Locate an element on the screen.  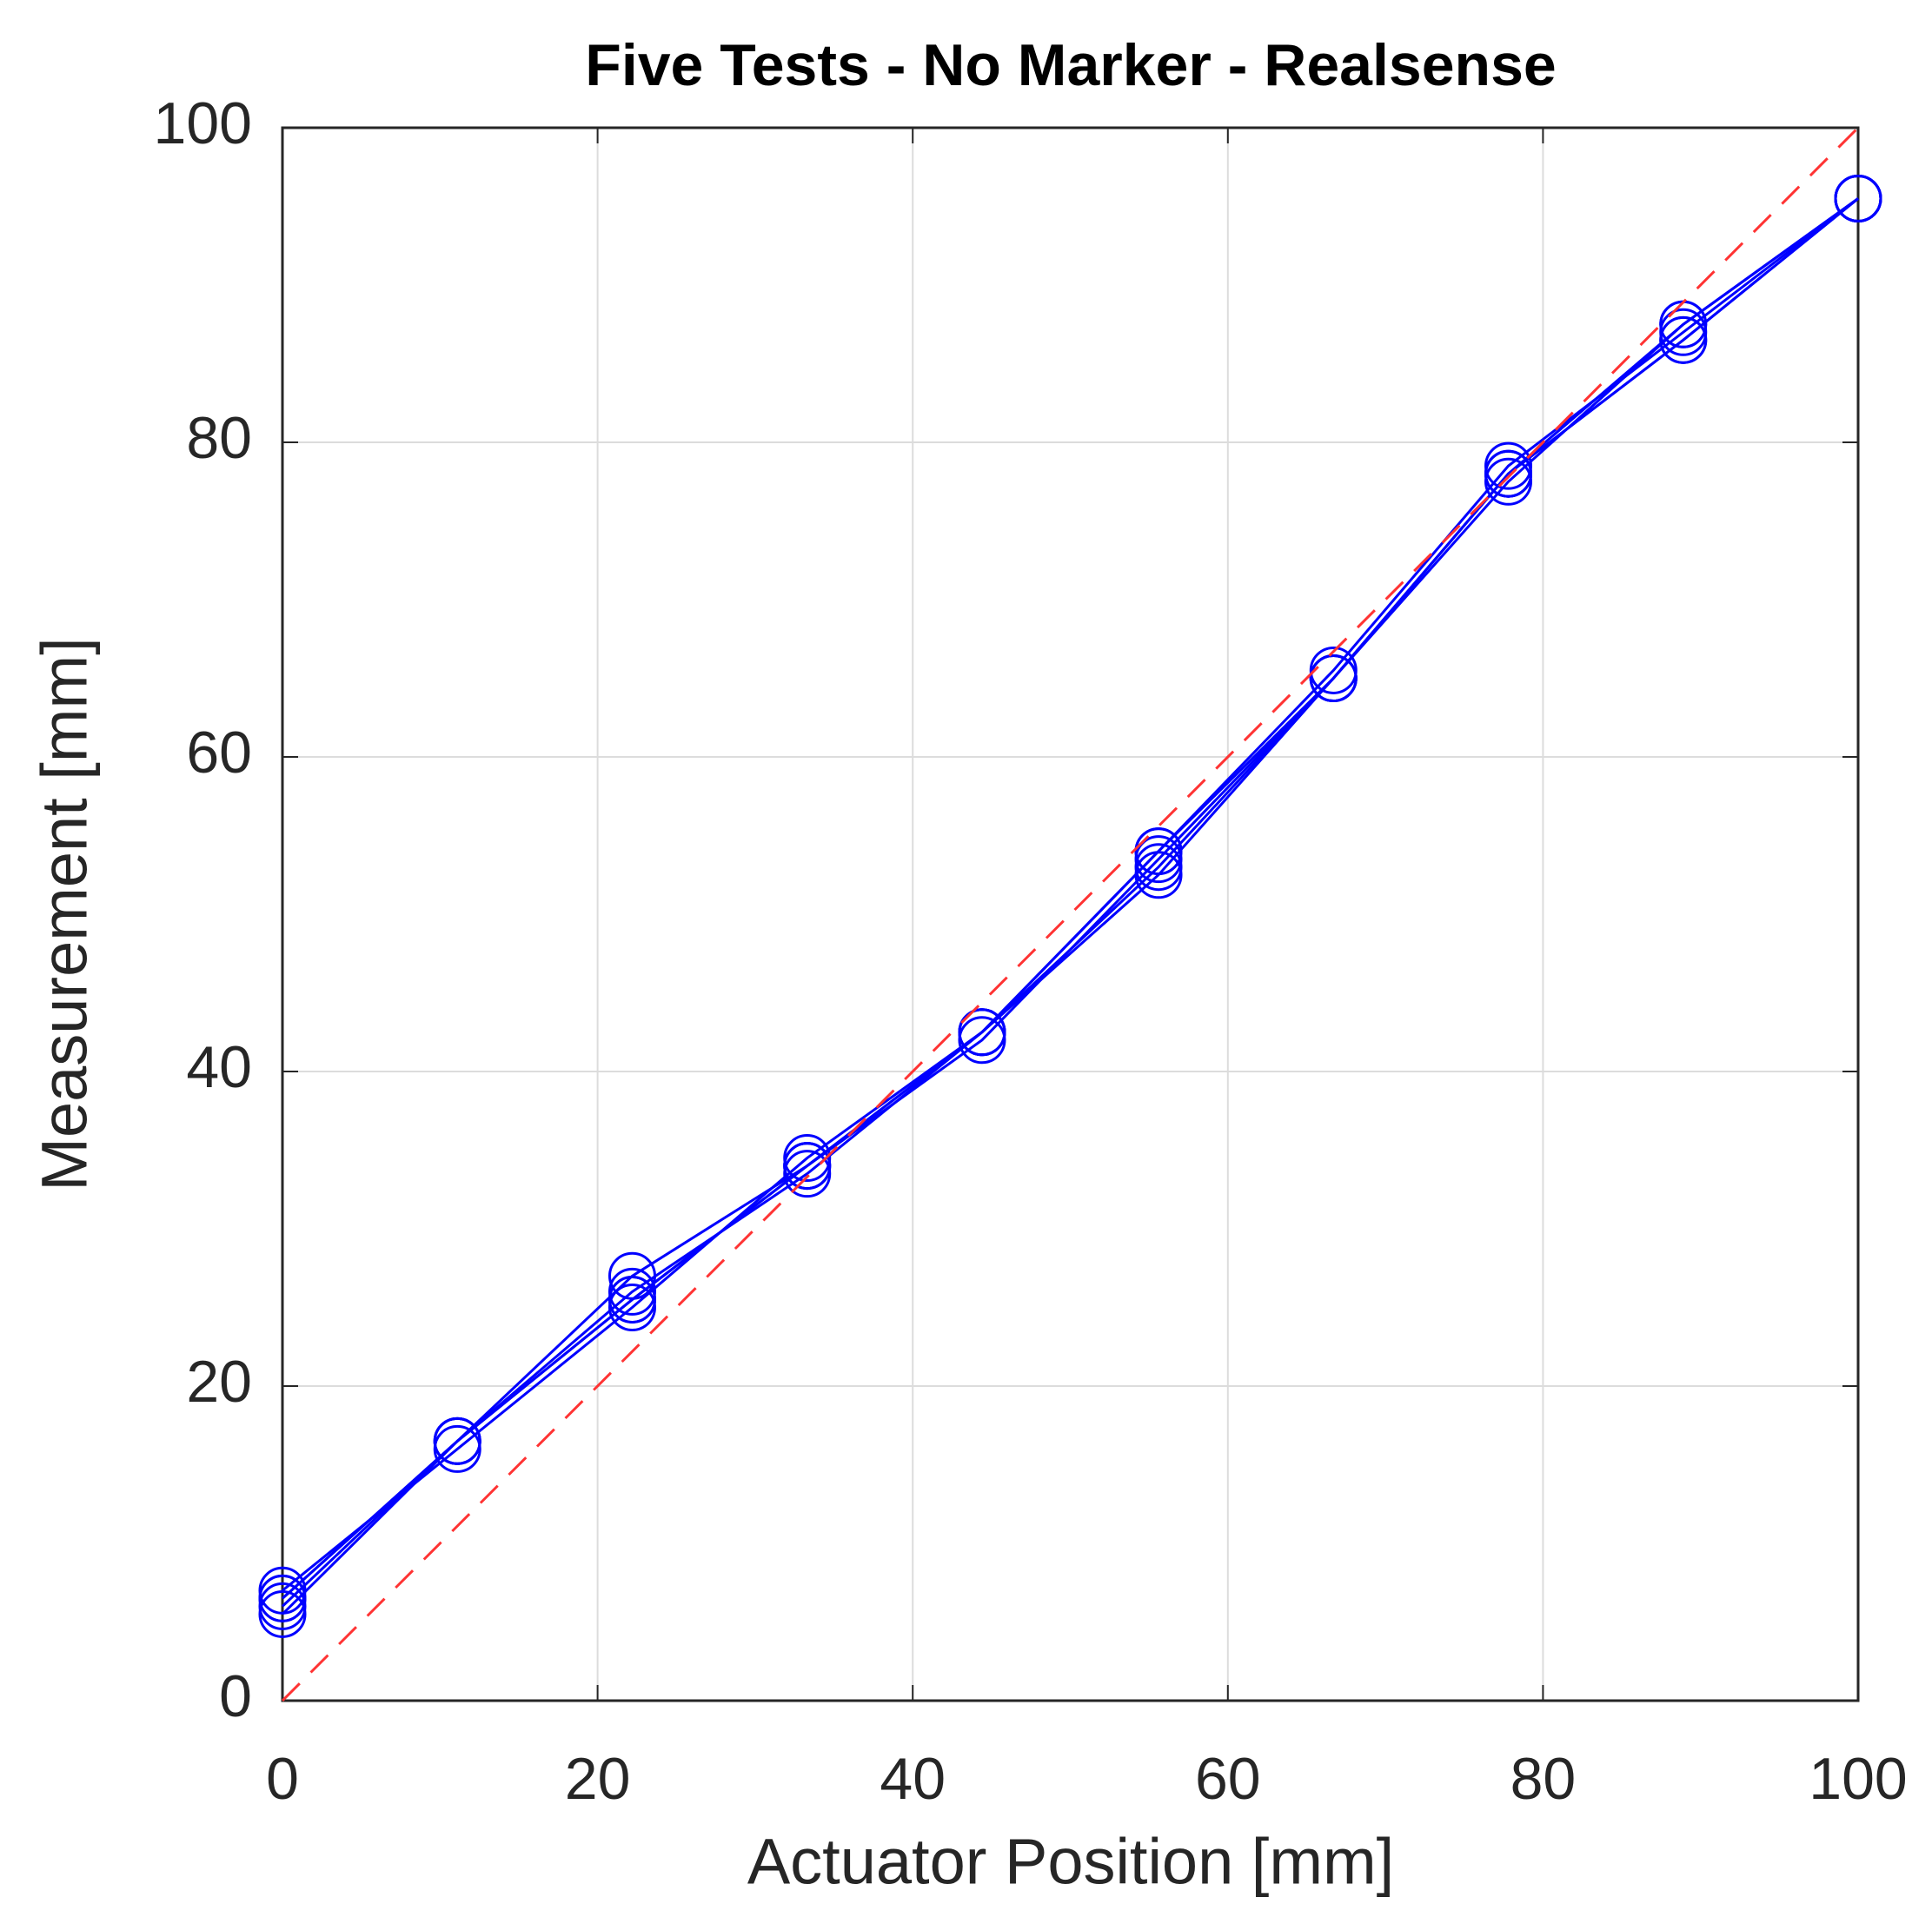
x-tick-label: 40 is located at coordinates (913, 1779).